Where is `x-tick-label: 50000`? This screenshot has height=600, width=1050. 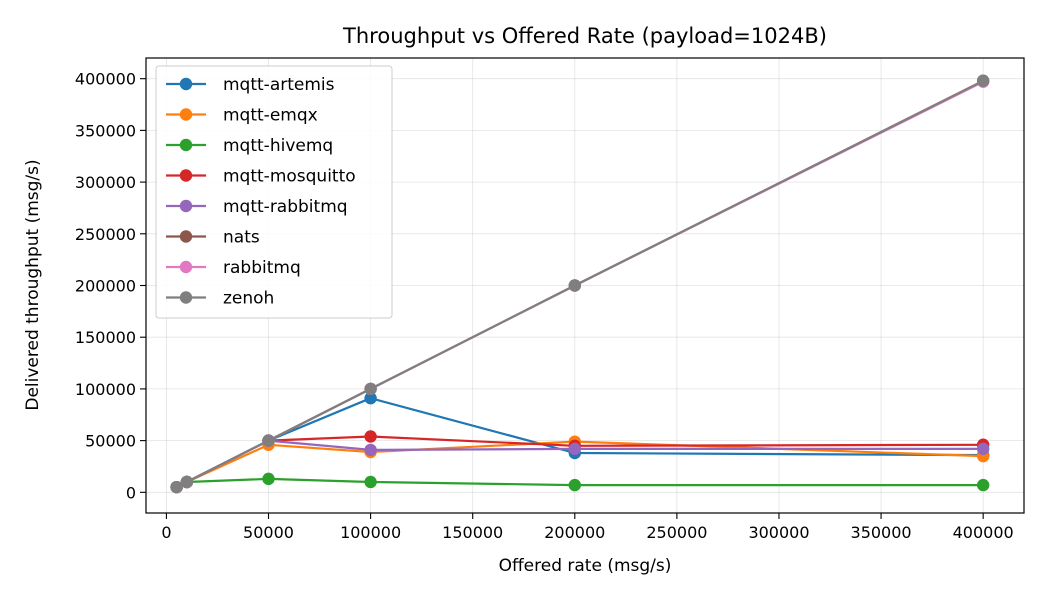
x-tick-label: 50000 is located at coordinates (268, 532).